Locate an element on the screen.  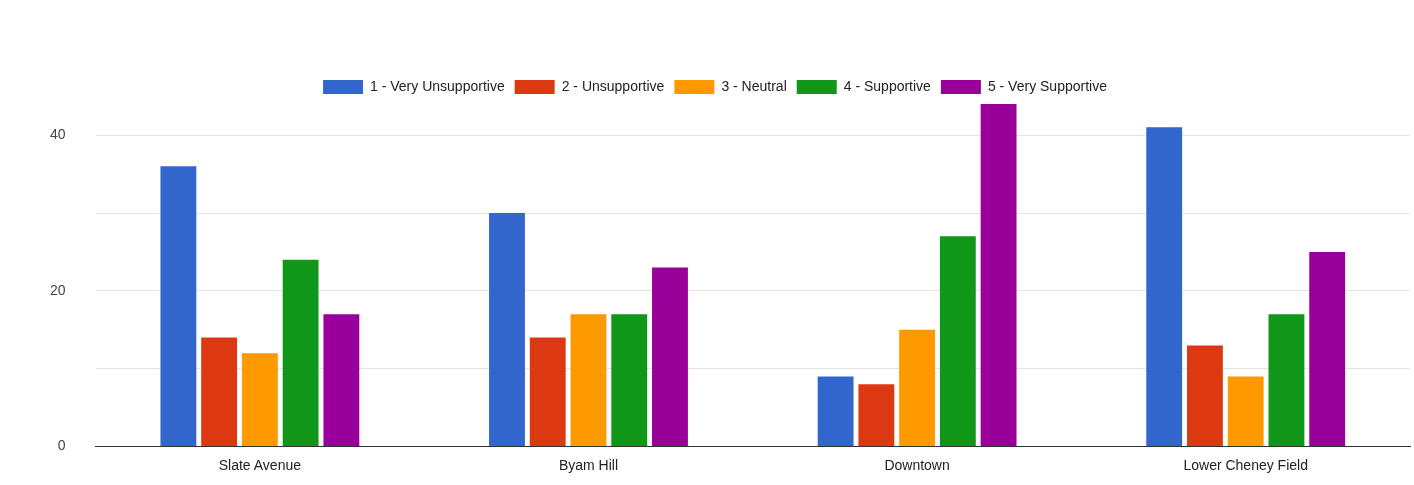
x-tick-label: Slate Avenue is located at coordinates (260, 464).